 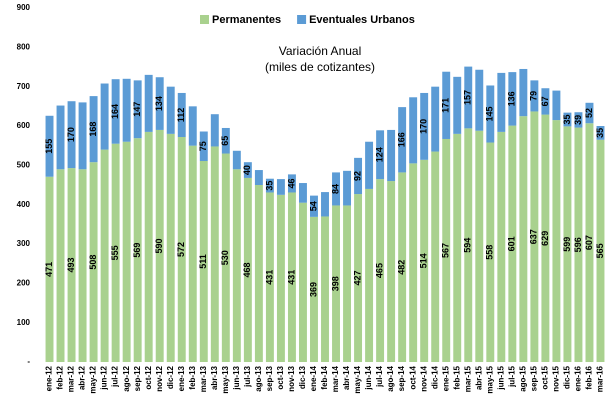 What do you see at coordinates (159, 378) in the screenshot?
I see `x-tick-label: nov-12` at bounding box center [159, 378].